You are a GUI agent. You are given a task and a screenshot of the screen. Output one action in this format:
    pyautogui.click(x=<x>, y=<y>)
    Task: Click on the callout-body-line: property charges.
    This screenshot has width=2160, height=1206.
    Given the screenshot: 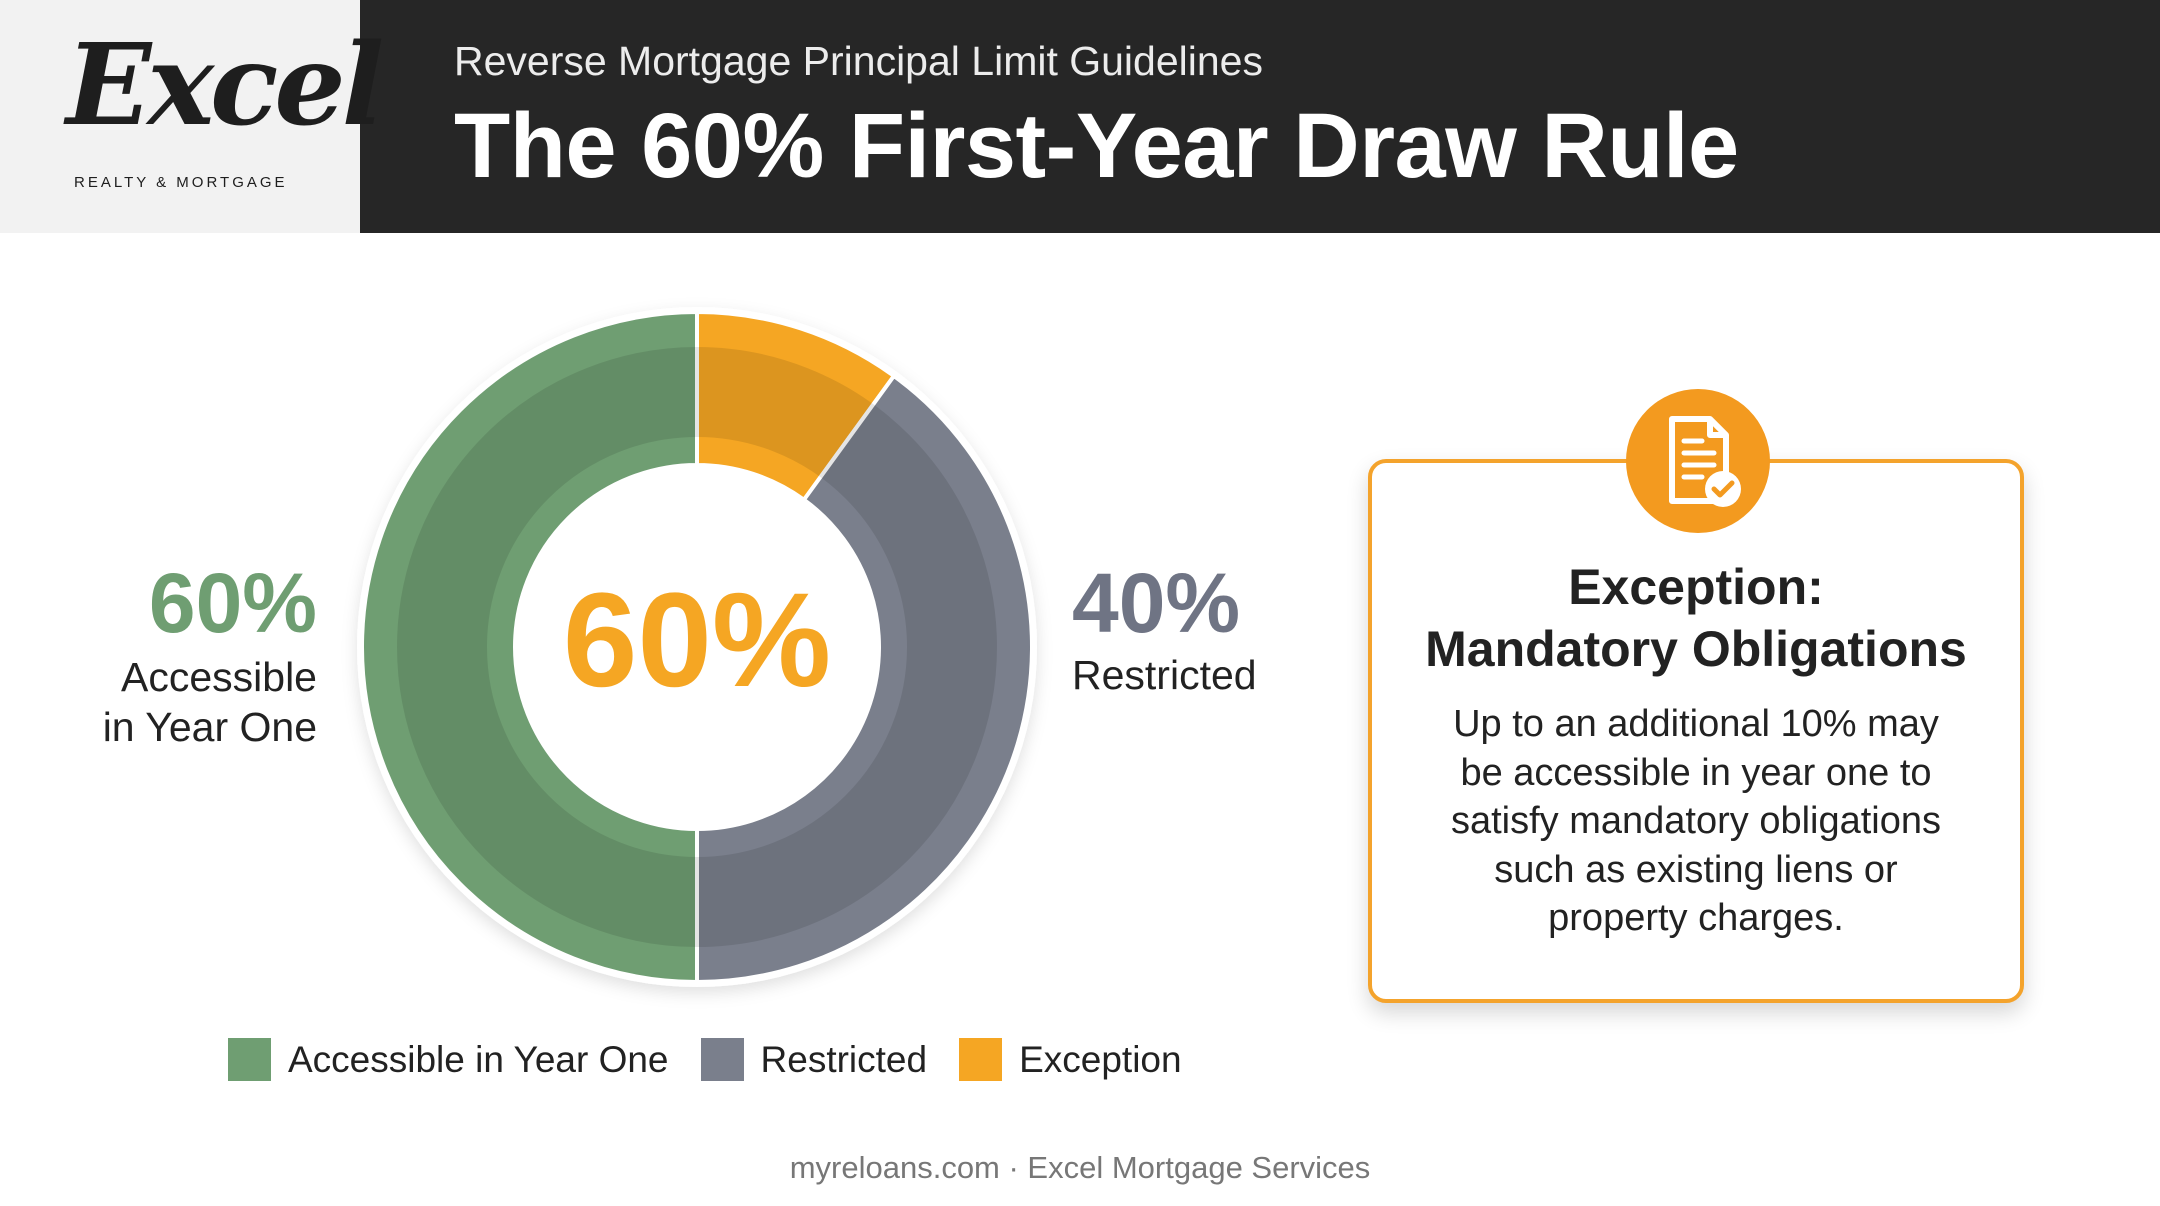 What is the action you would take?
    pyautogui.click(x=1696, y=918)
    